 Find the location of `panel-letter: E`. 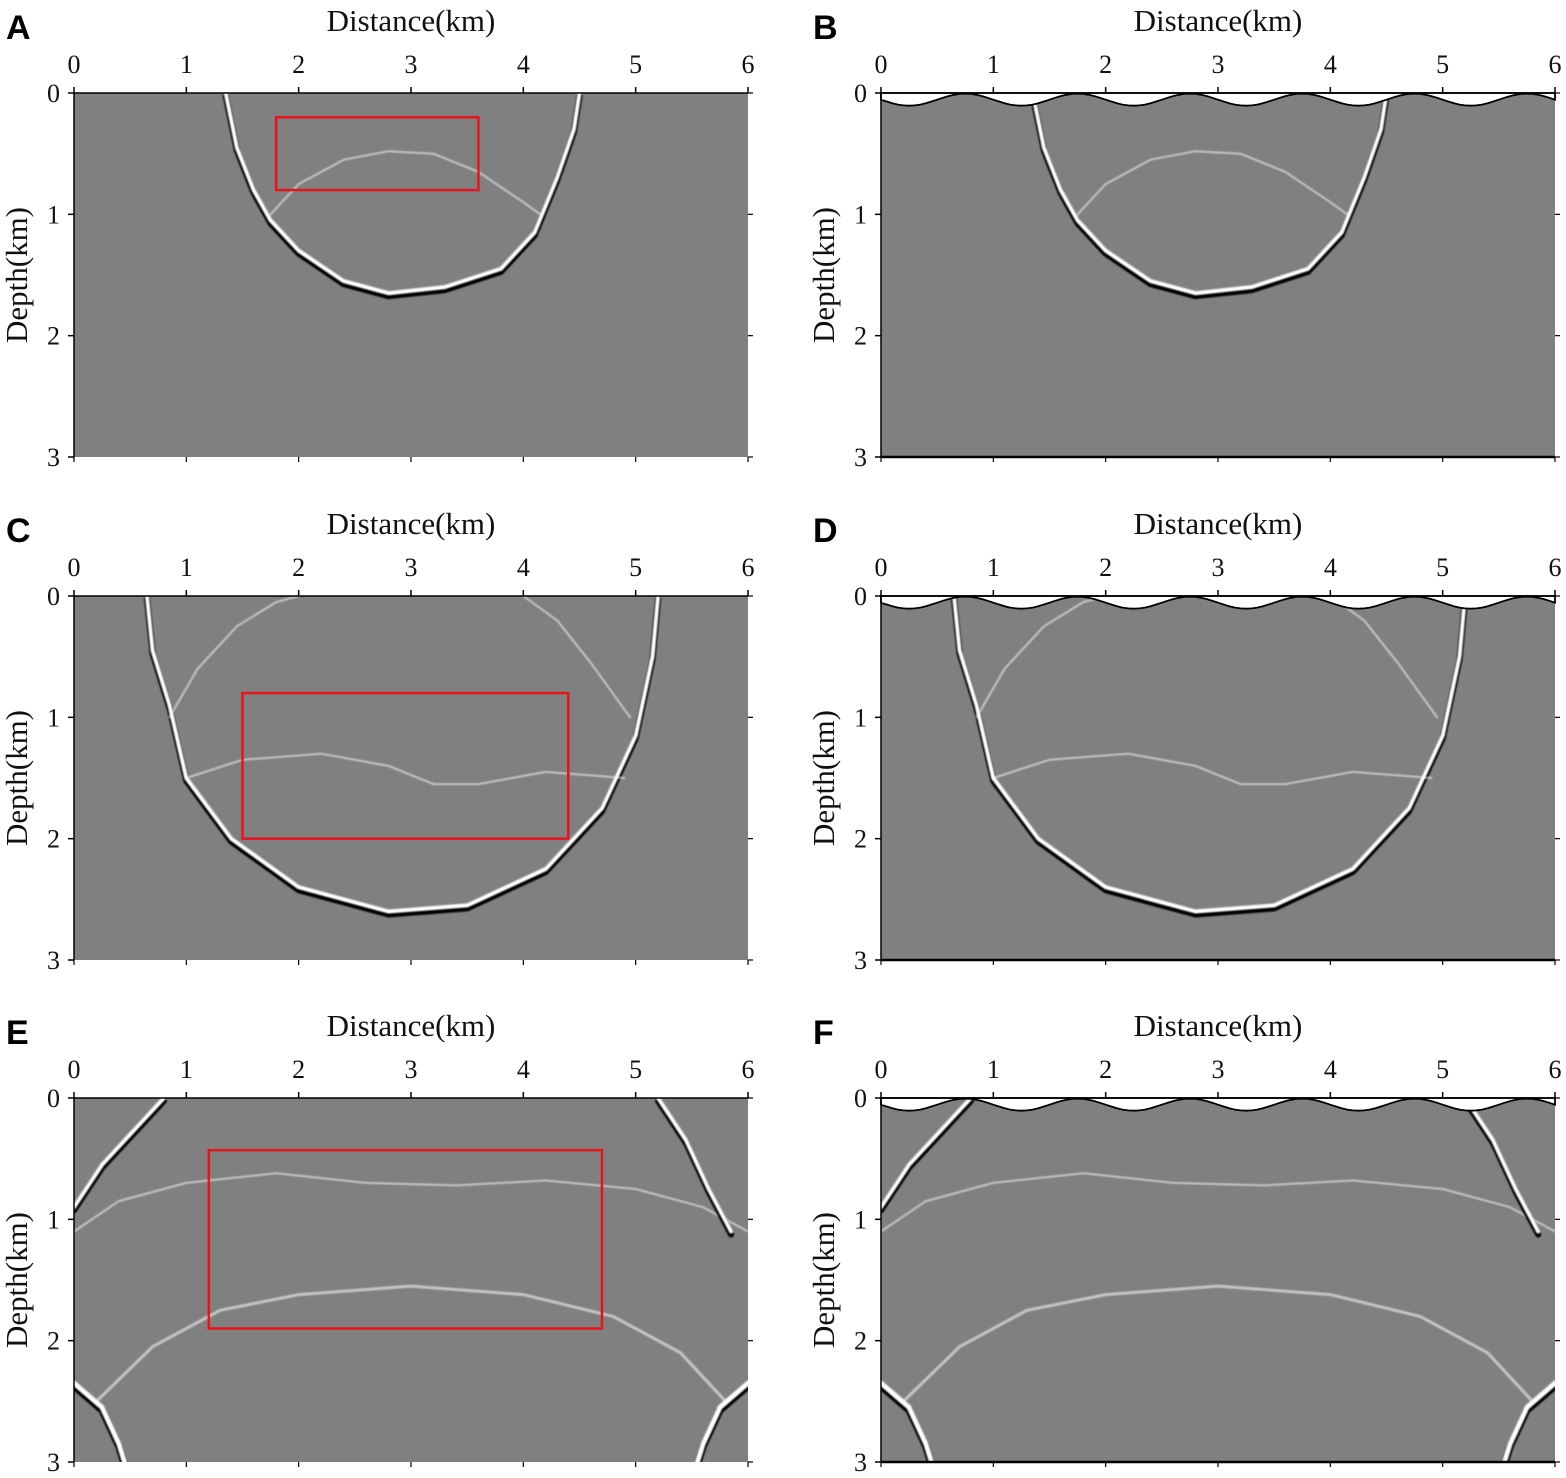

panel-letter: E is located at coordinates (17, 1033).